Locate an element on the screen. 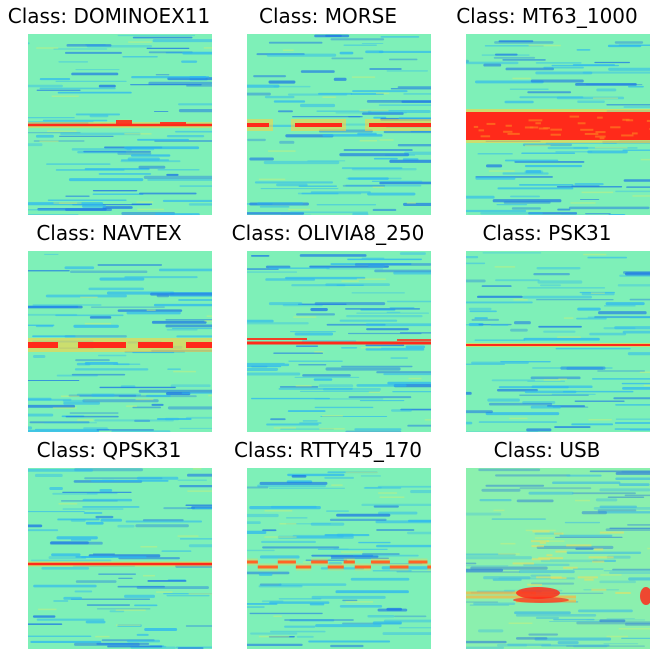 The width and height of the screenshot is (665, 660). panel-rtty45-170: Class: RTTY45_170 is located at coordinates (328, 541).